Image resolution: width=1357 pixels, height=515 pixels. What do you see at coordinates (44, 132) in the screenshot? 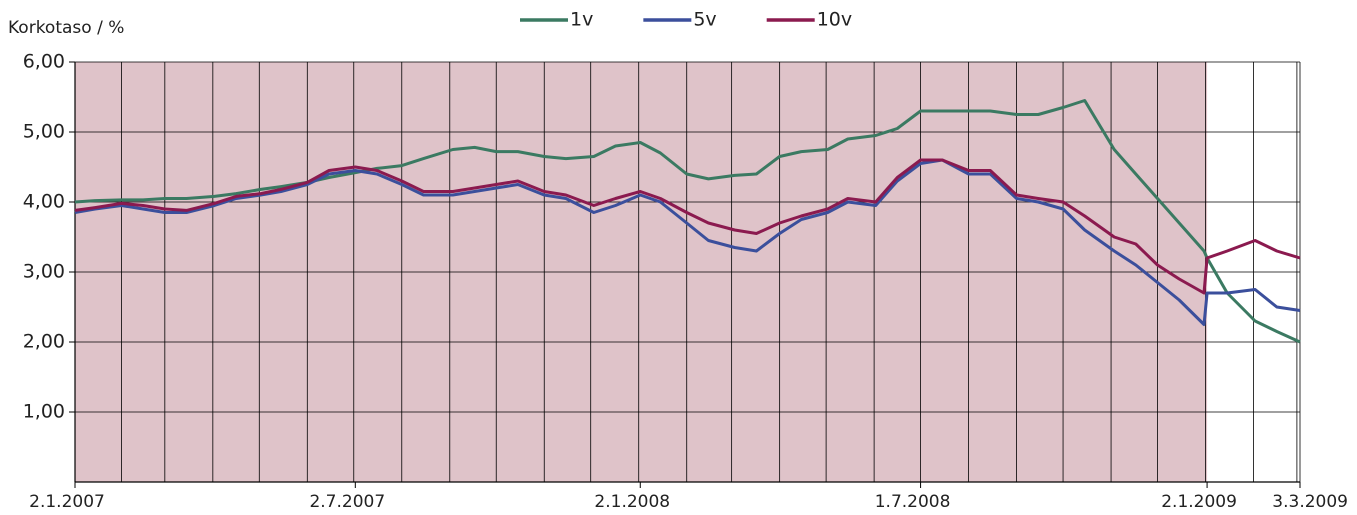
I see `y-tick-label: 5,00` at bounding box center [44, 132].